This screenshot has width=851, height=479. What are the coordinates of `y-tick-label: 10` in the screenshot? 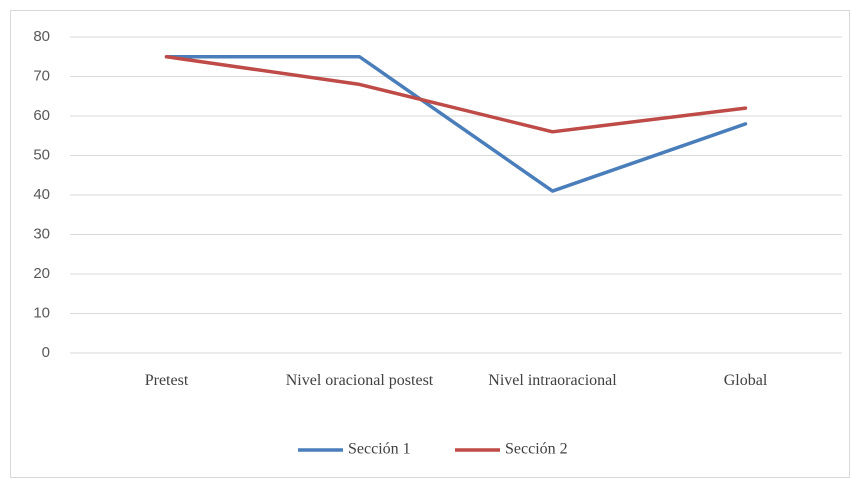 It's located at (41, 312).